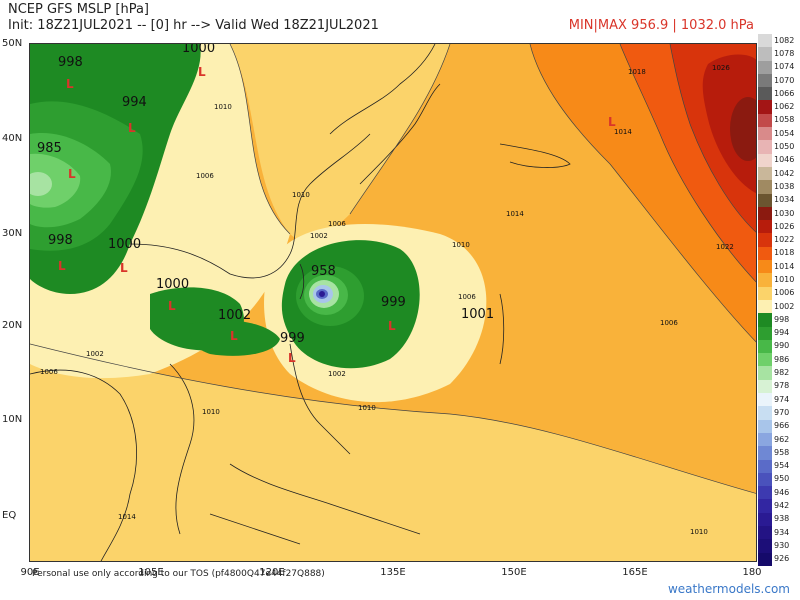  Describe the element at coordinates (784, 120) in the screenshot. I see `colorbar-level-label: 1058` at that location.